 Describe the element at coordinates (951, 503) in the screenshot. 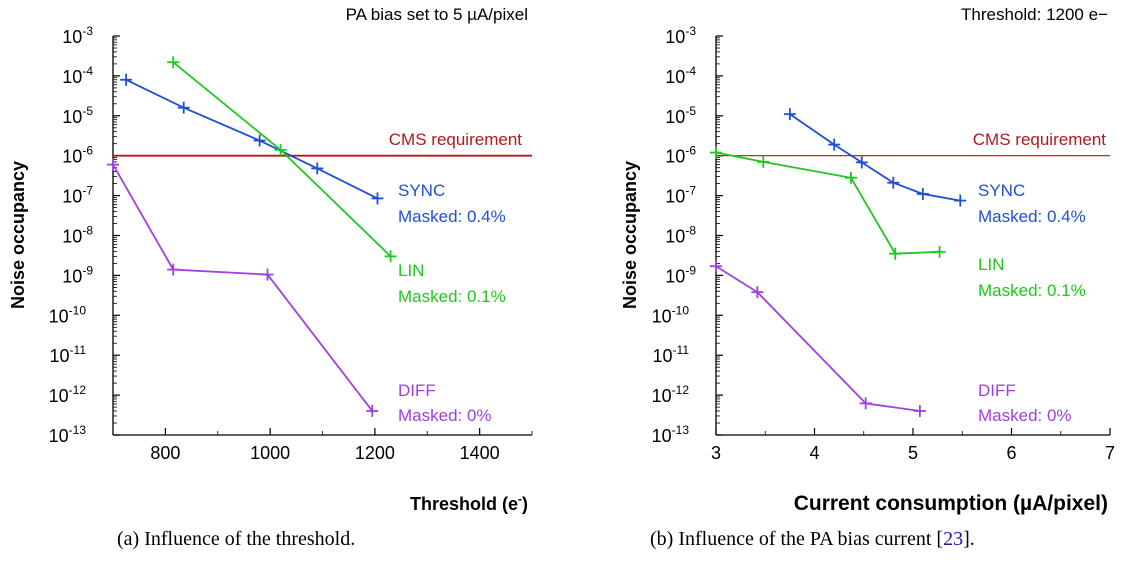

I see `x-axis-label: Current consumption (µA/pixel)` at that location.